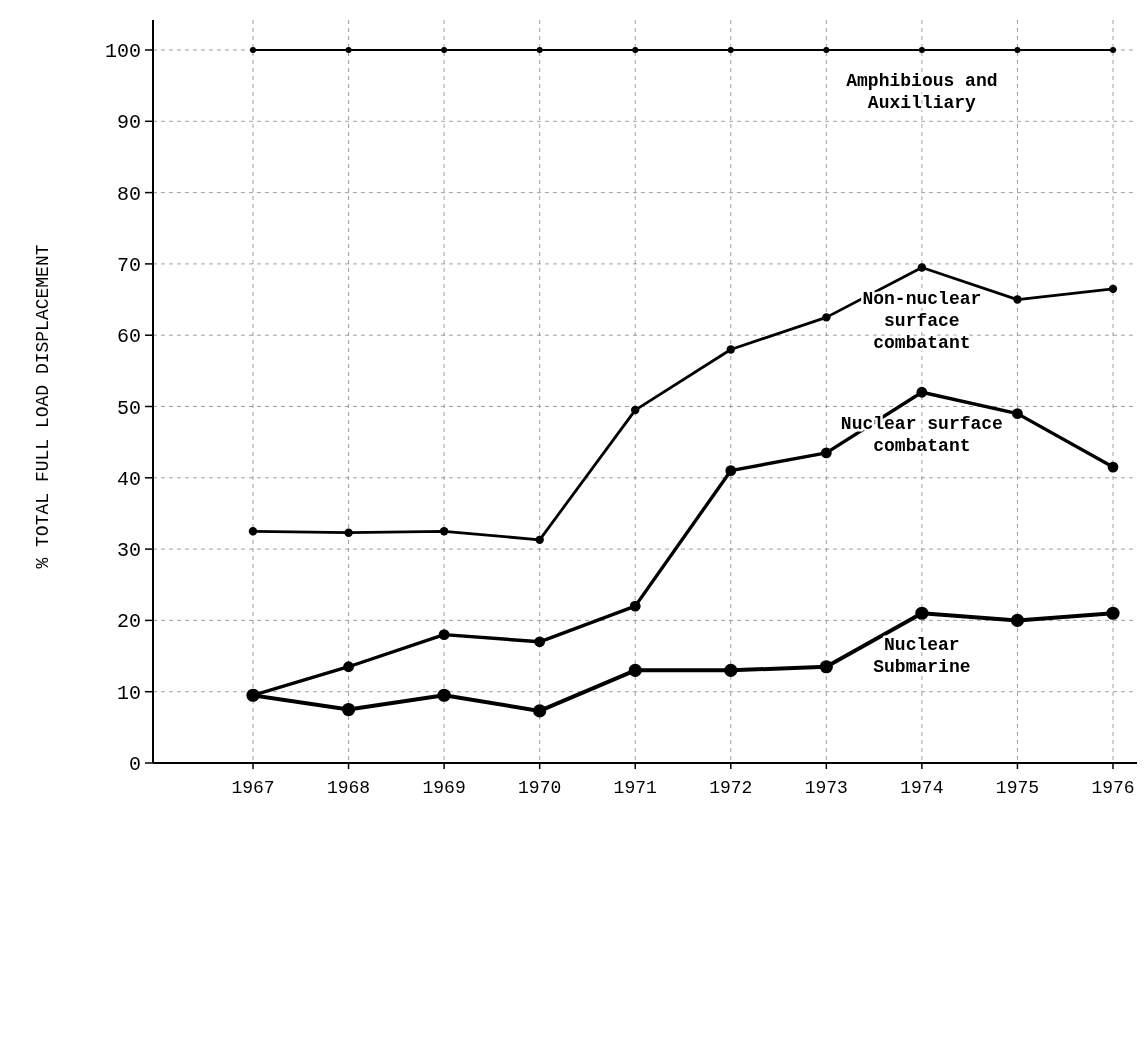  Describe the element at coordinates (922, 320) in the screenshot. I see `series-label: Non-nuclear surface combatant` at that location.